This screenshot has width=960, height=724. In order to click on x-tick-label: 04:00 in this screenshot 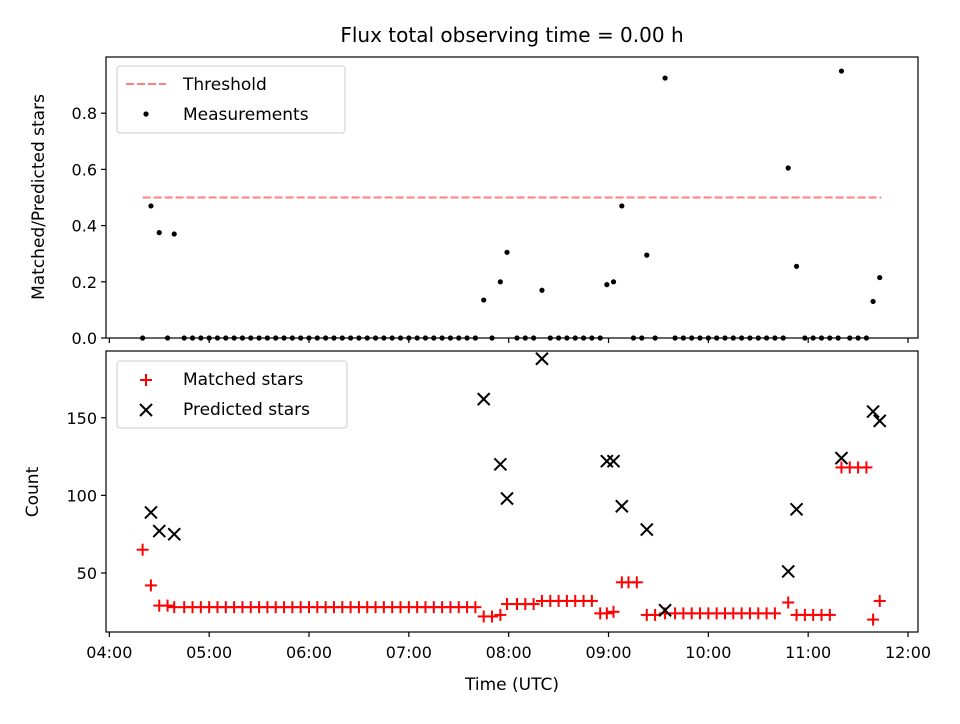, I will do `click(109, 652)`.